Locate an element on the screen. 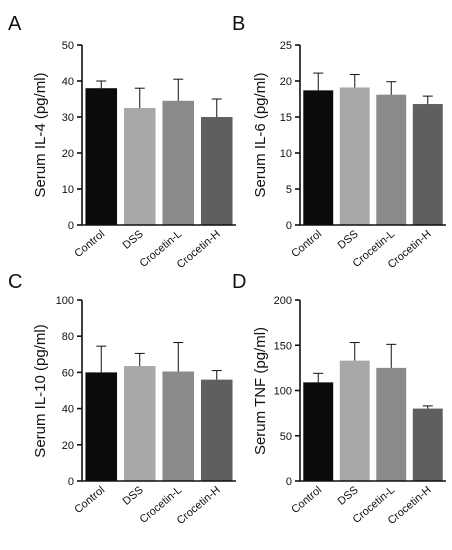  panel-b-y-tick-label: 5 is located at coordinates (289, 190).